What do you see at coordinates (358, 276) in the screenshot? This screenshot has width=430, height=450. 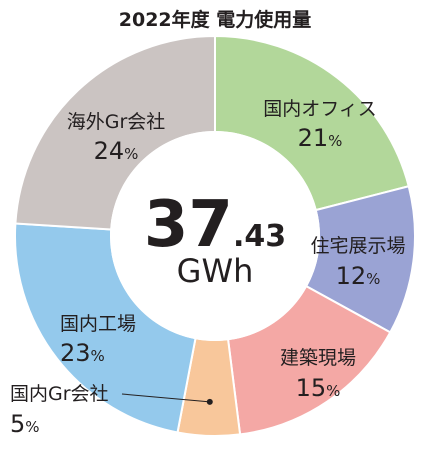 I see `slice-value-1: 12%` at bounding box center [358, 276].